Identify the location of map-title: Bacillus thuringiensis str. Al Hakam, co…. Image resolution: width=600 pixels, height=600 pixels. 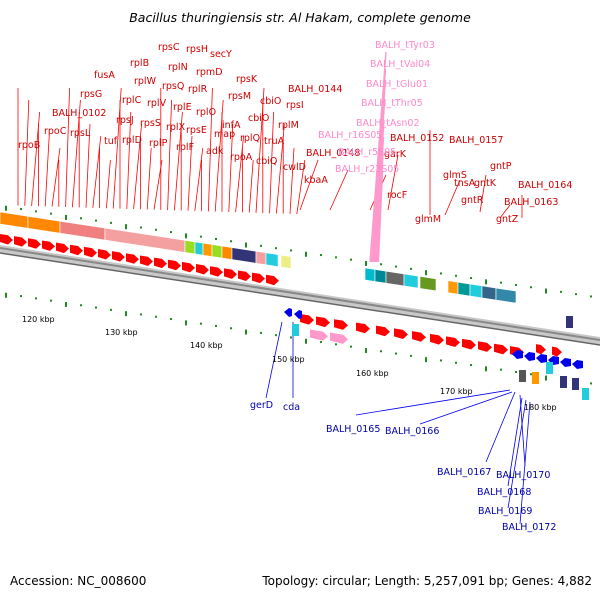
(300, 17).